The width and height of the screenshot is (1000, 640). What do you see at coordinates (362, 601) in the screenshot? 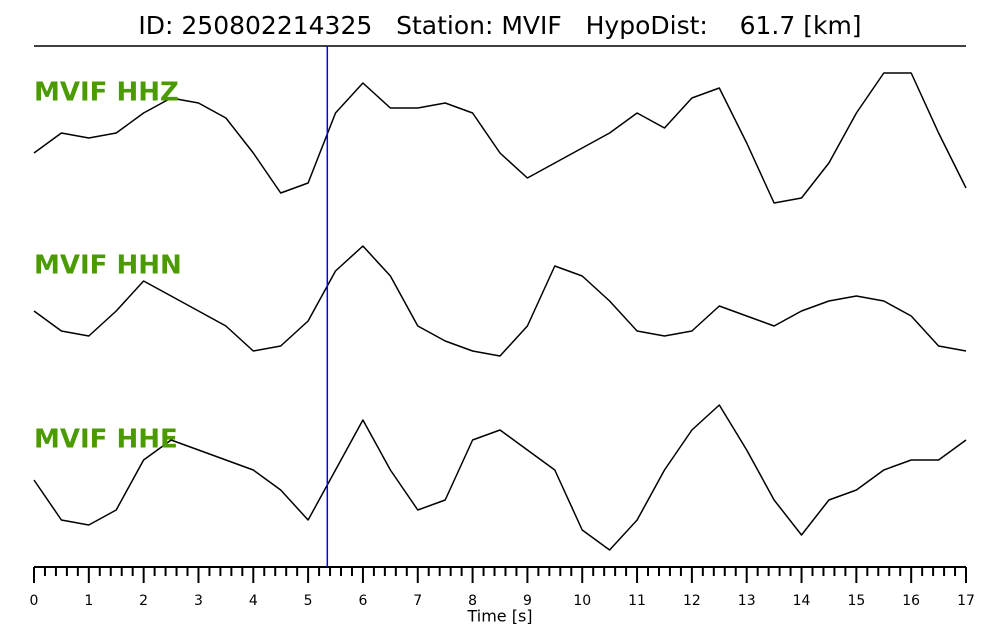
I see `x-tick-label: 6` at bounding box center [362, 601].